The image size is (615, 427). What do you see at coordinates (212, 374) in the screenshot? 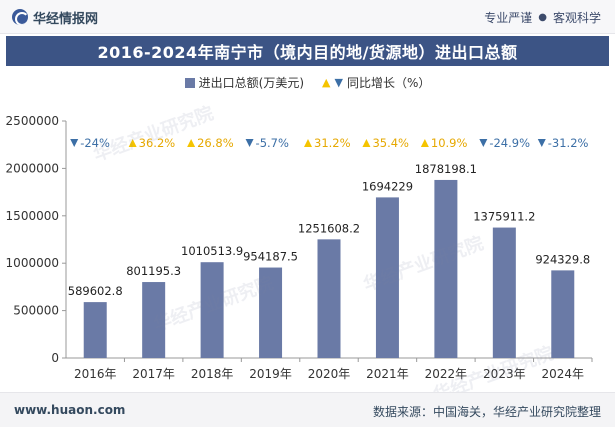
I see `x-tick-label: 2018年` at bounding box center [212, 374].